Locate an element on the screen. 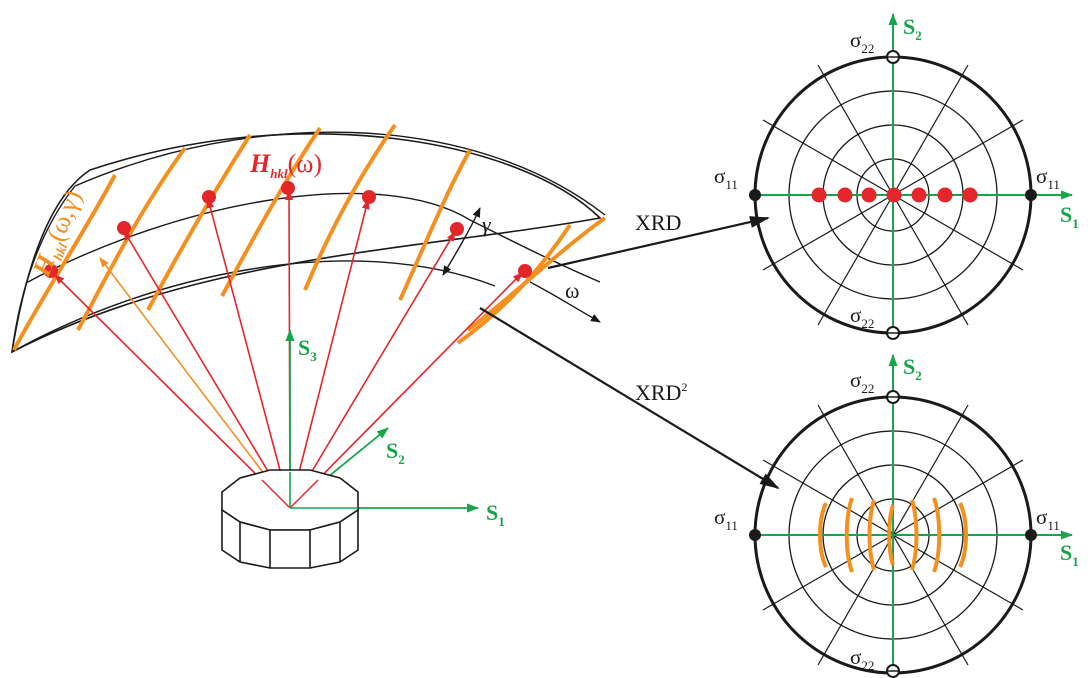 This screenshot has height=678, width=1092. omega-arrow is located at coordinates (565, 302).